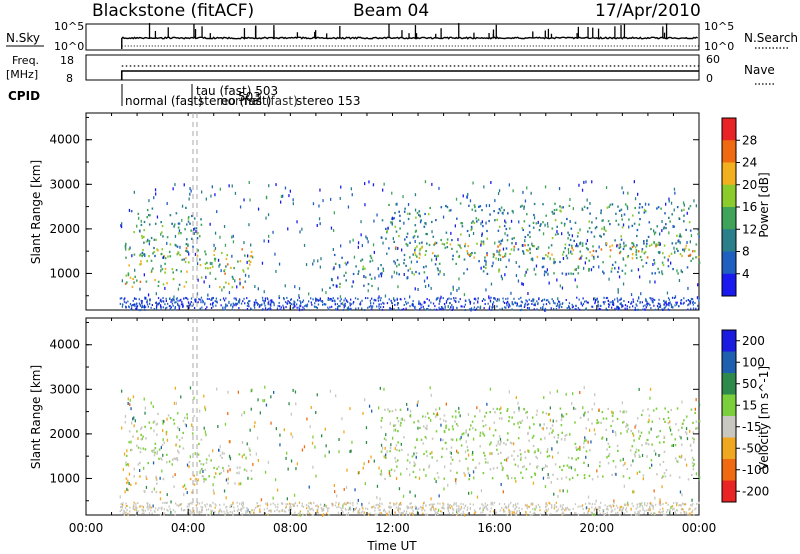  Describe the element at coordinates (164, 101) in the screenshot. I see `cpid-normal-1: normal (fast)` at that location.